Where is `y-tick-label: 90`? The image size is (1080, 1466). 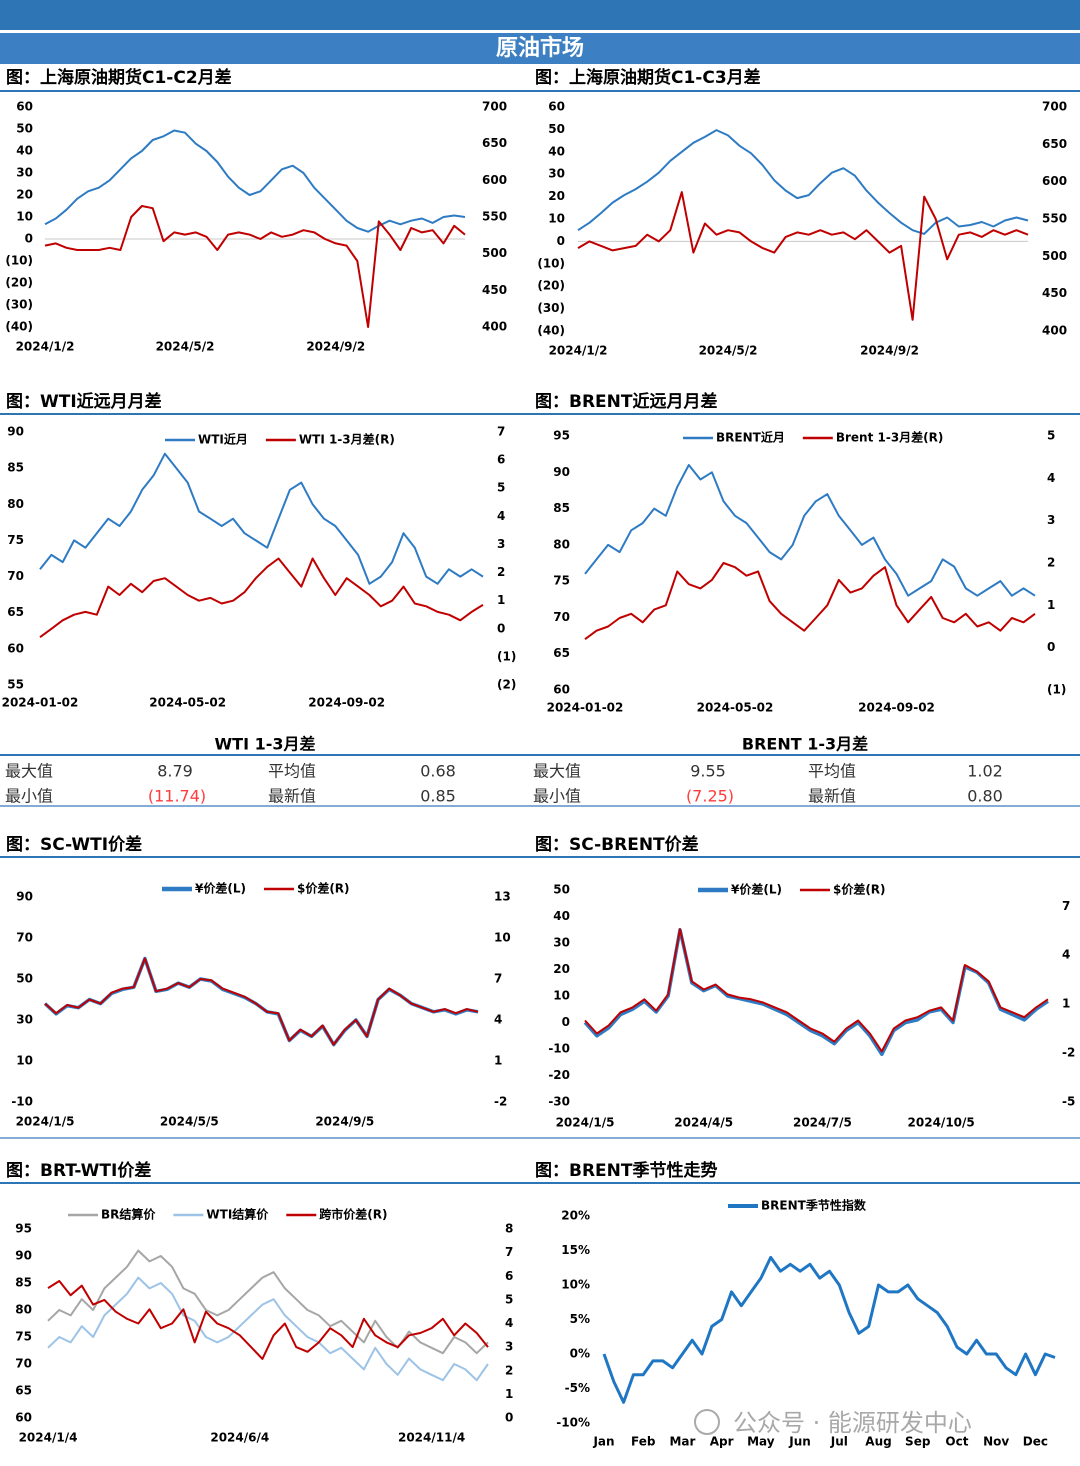 y-tick-label: 90 is located at coordinates (15, 432).